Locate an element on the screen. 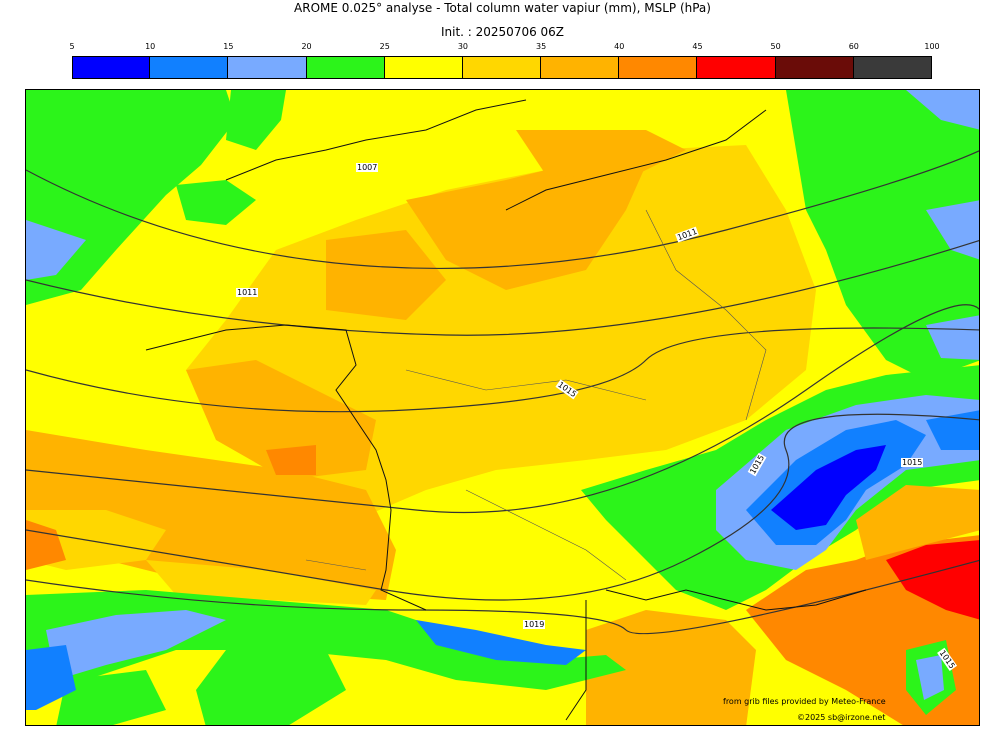 The width and height of the screenshot is (1005, 738). data-source-credit: from grib files provided by Meteo-France is located at coordinates (804, 701).